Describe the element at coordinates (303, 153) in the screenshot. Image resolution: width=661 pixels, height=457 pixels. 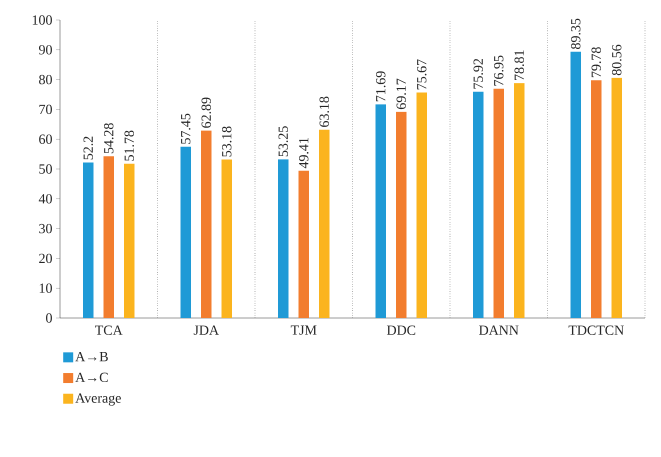
I see `data-label: 49.41` at that location.